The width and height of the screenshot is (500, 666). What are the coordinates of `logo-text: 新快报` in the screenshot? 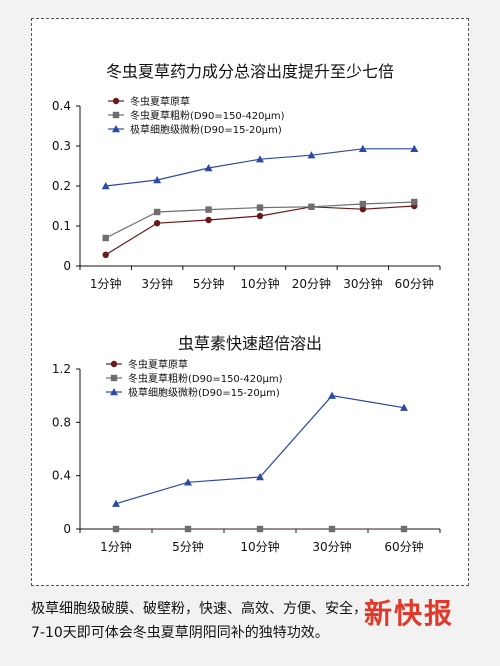 It's located at (409, 613).